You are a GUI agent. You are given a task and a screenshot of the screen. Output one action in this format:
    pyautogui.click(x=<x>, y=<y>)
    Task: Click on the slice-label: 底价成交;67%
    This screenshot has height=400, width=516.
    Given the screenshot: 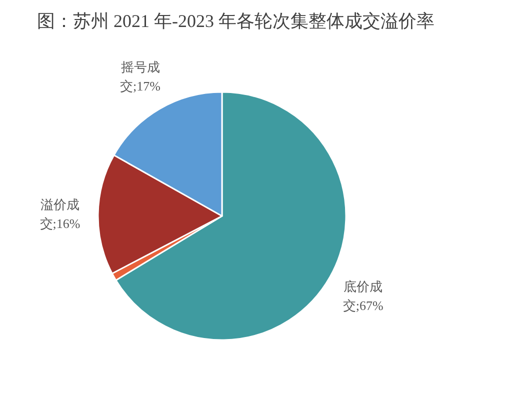 What is the action you would take?
    pyautogui.click(x=363, y=295)
    